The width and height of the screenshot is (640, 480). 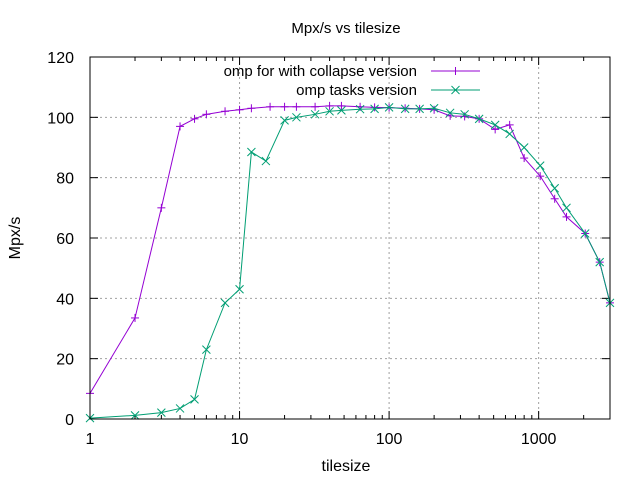 What do you see at coordinates (240, 439) in the screenshot?
I see `x-tick-label: 10` at bounding box center [240, 439].